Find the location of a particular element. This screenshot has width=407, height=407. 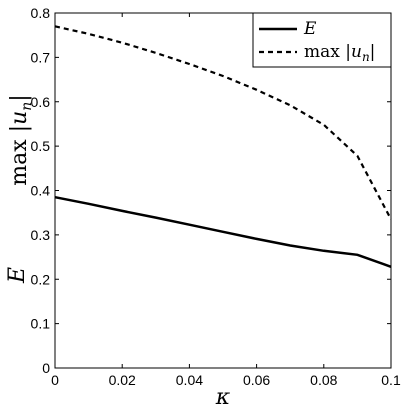

x-tick-label: 0.02 is located at coordinates (122, 380).